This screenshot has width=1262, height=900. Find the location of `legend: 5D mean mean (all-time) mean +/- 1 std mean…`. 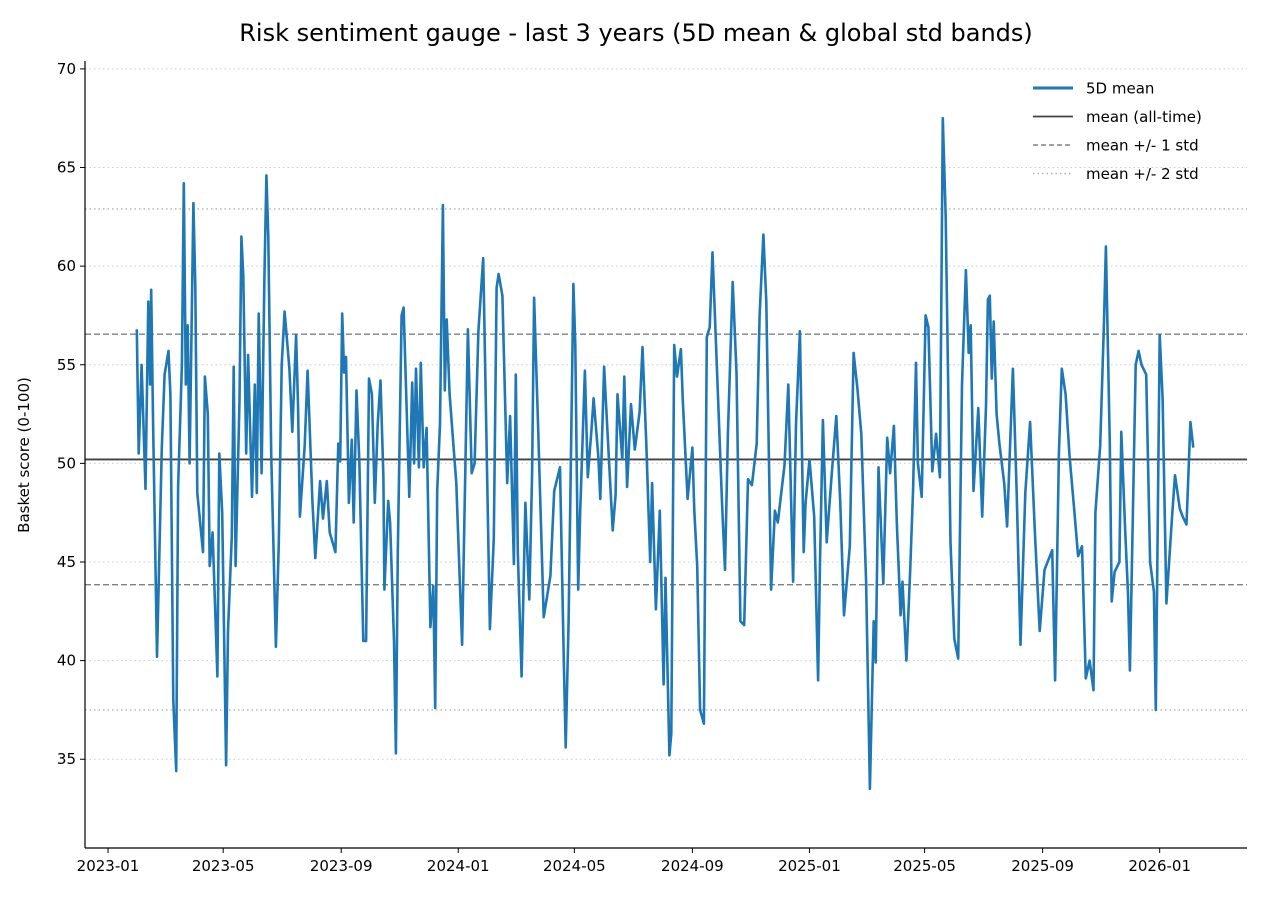

legend: 5D mean mean (all-time) mean +/- 1 std mean… is located at coordinates (1117, 131).